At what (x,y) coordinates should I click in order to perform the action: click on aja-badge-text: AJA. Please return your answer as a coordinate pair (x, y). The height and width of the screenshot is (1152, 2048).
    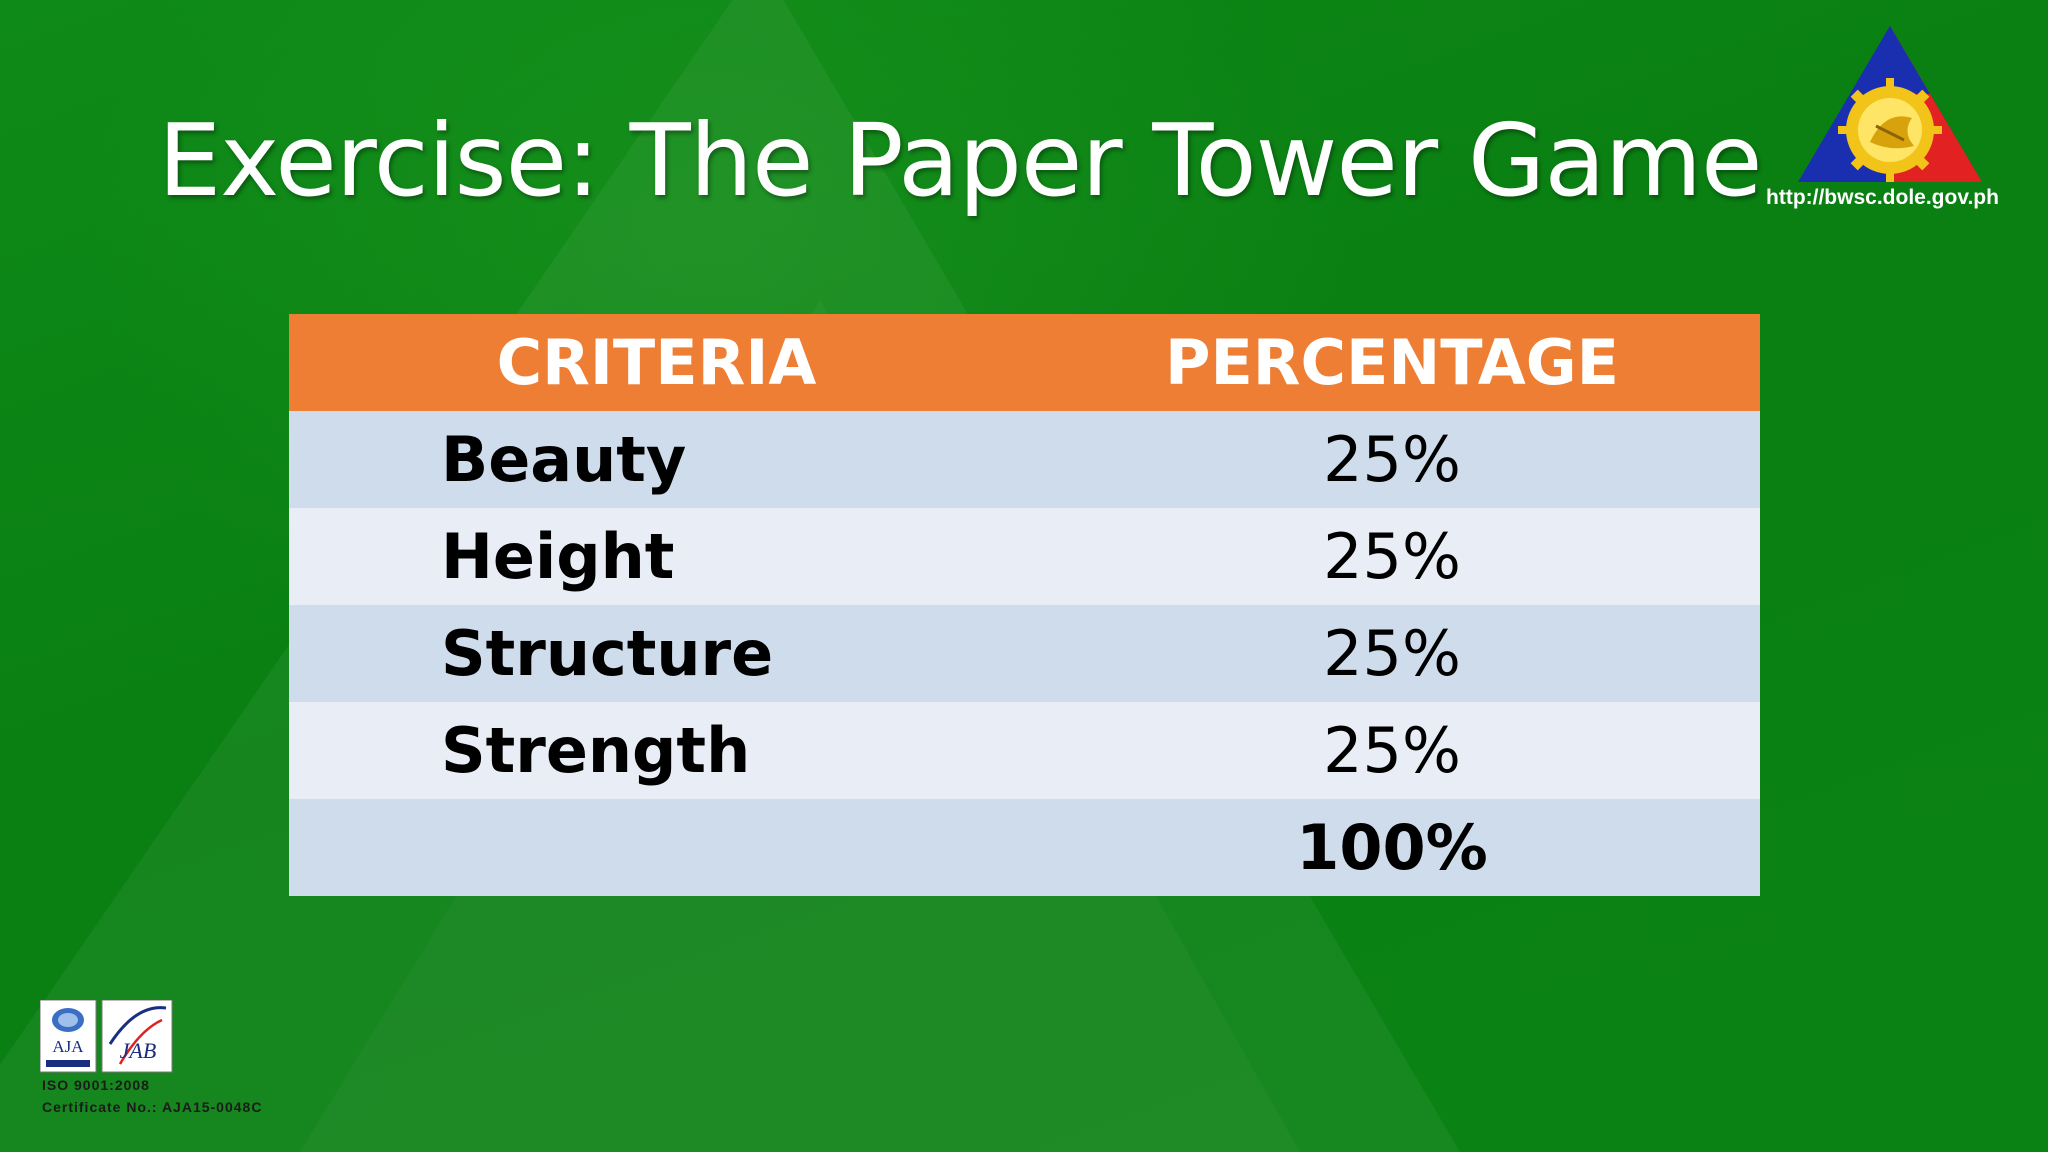
    Looking at the image, I should click on (68, 1046).